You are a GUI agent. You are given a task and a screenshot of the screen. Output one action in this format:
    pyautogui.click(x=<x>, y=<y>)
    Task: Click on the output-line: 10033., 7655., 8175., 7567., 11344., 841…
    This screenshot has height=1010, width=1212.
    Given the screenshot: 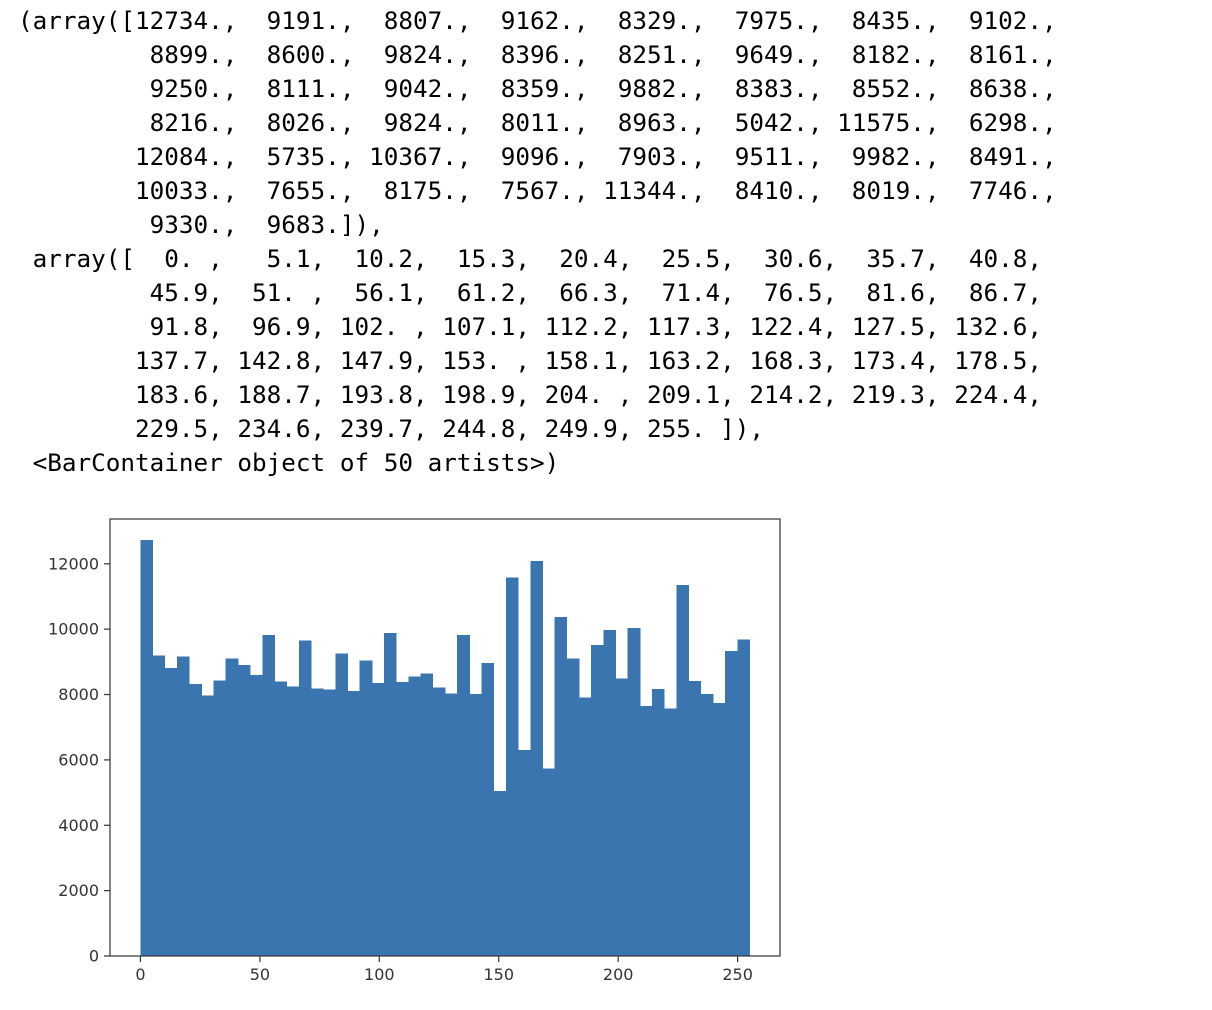 What is the action you would take?
    pyautogui.click(x=537, y=190)
    